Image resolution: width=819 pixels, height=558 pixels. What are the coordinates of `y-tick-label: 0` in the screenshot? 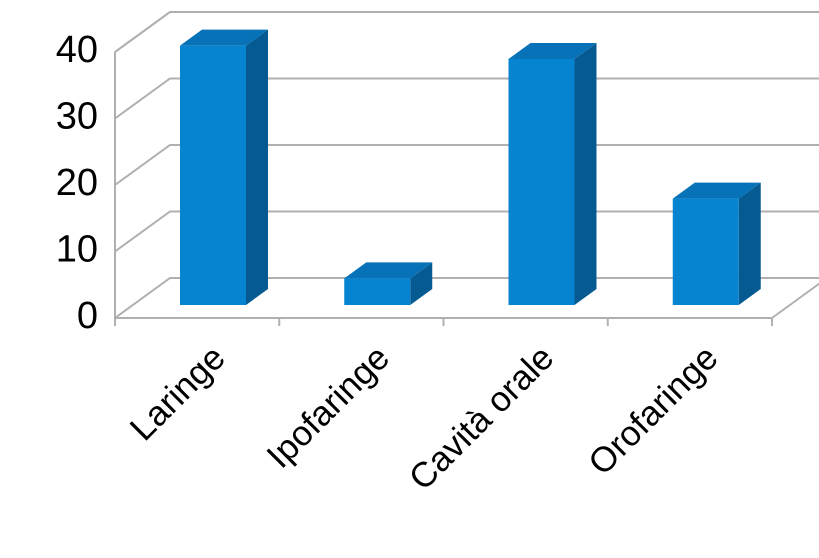 It's located at (87, 316).